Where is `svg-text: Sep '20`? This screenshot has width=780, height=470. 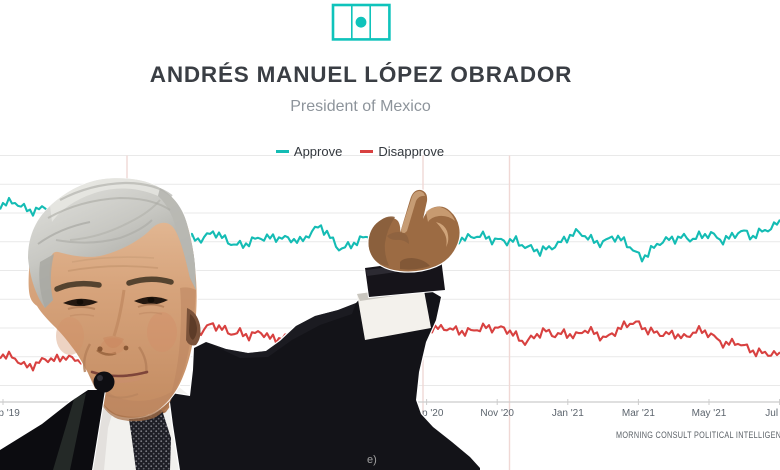
svg-text: Sep '20 is located at coordinates (427, 413).